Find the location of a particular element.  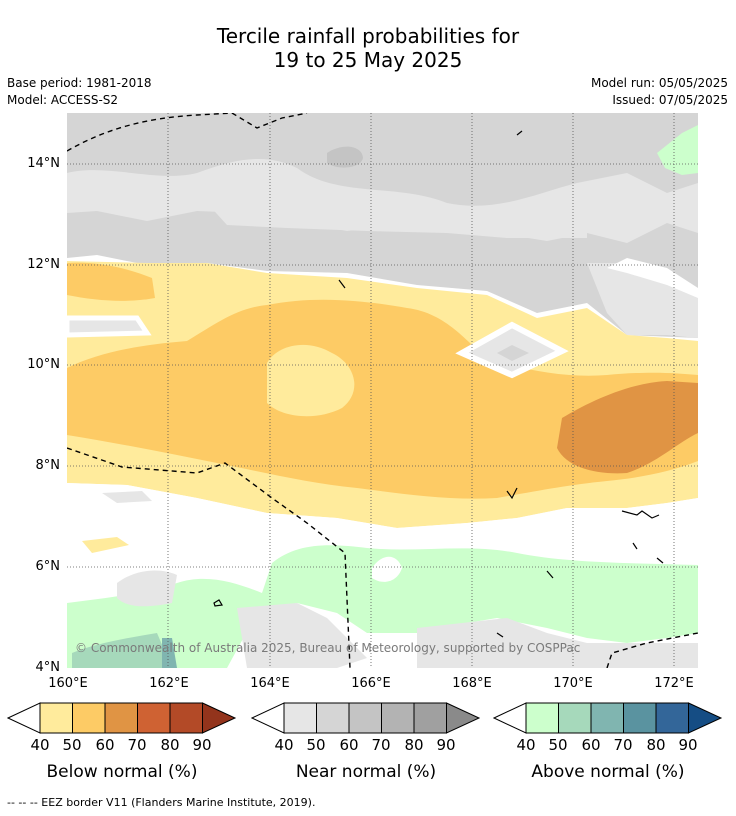

near-normal-colorbar is located at coordinates (365, 720).